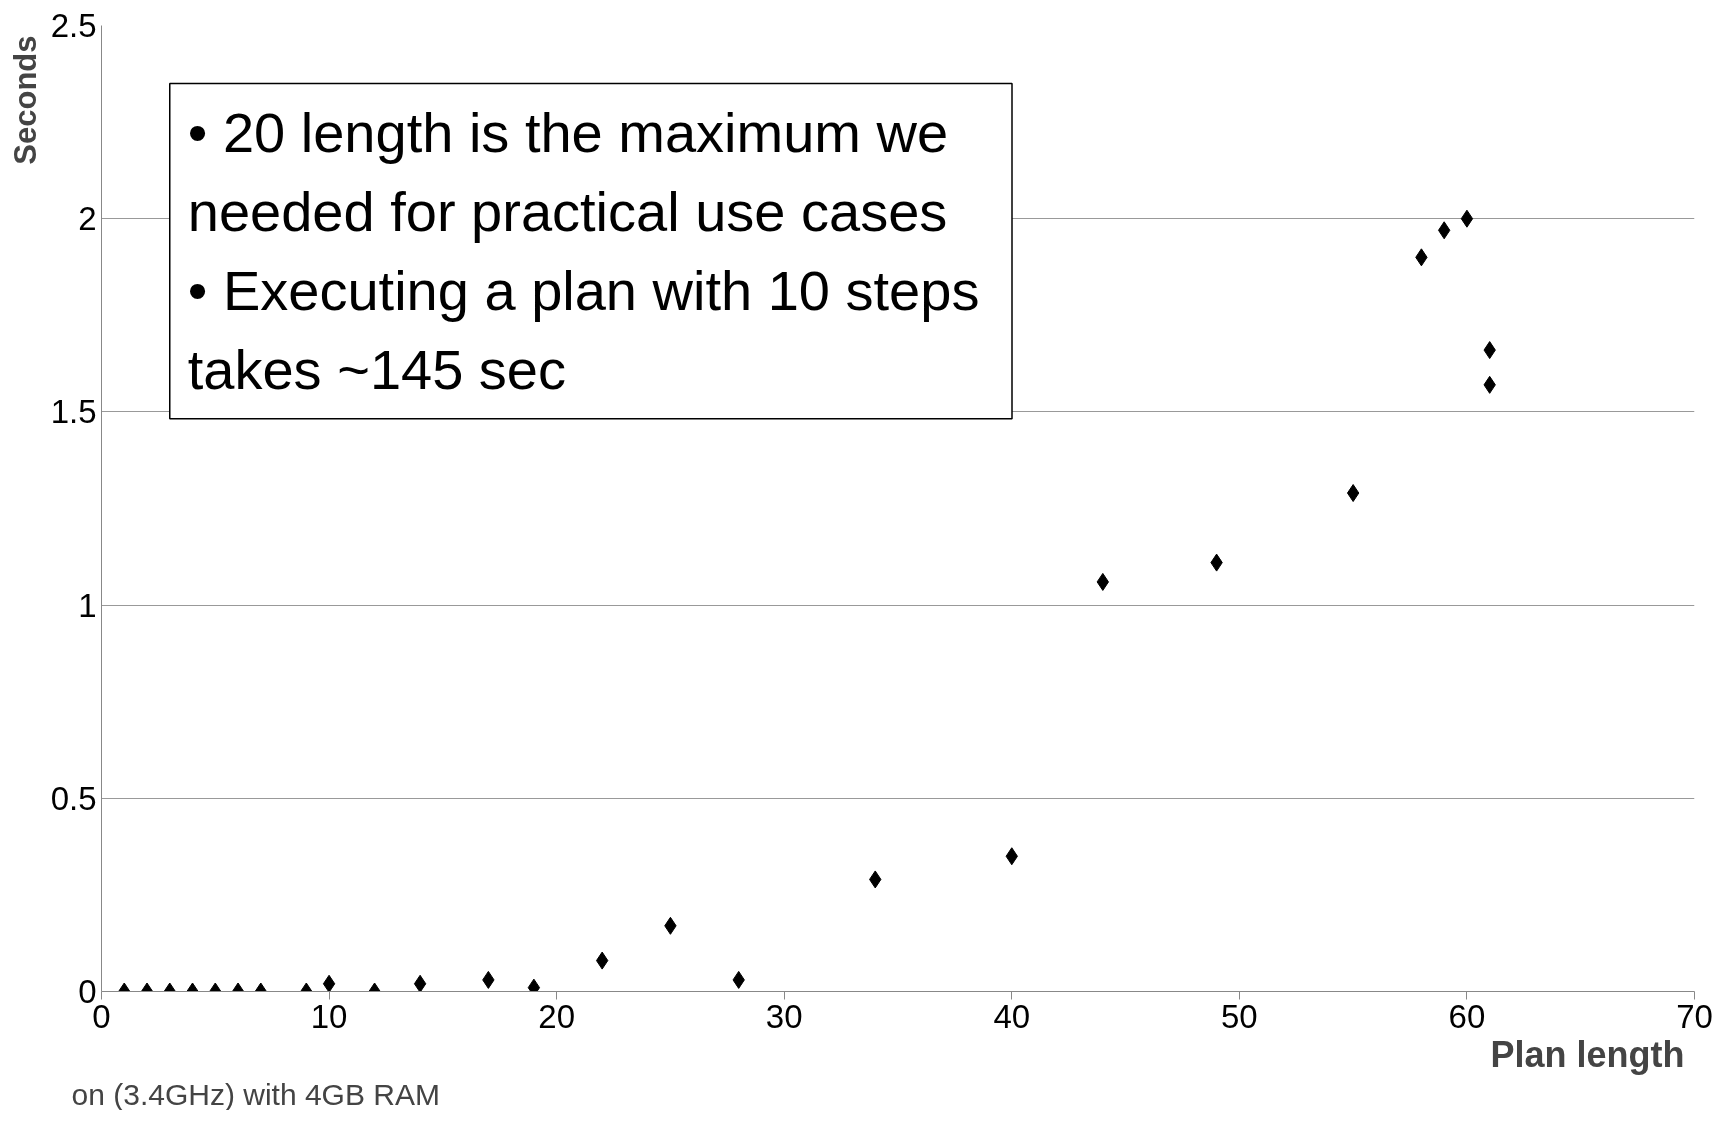  I want to click on x-tick-label: 40, so click(1012, 1016).